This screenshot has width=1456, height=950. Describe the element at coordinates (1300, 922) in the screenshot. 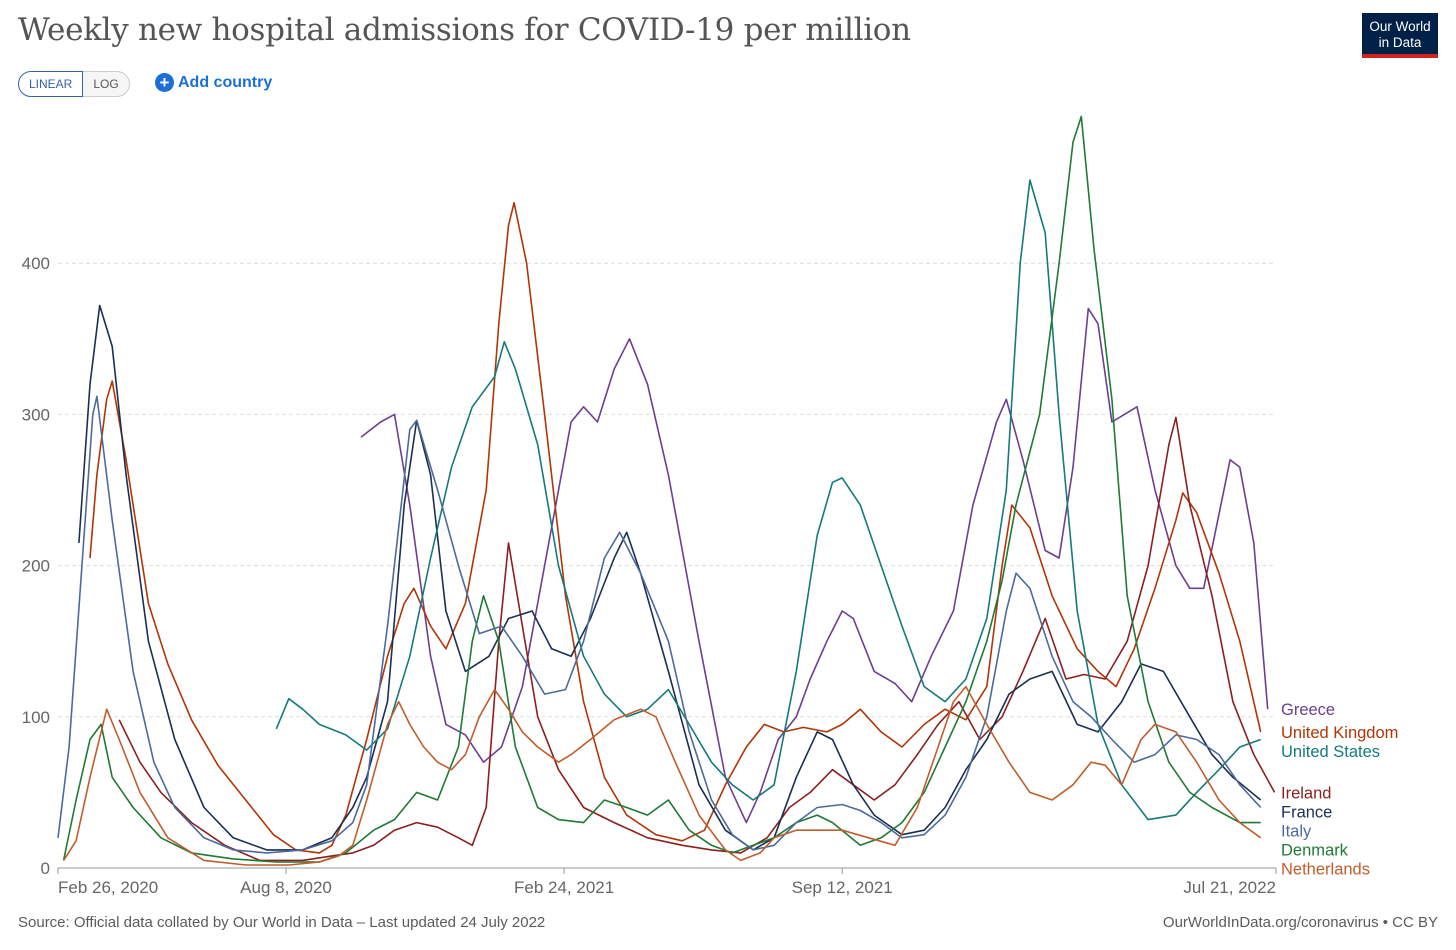

I see `footer-link: OurWorldInData.org/coronavirus • CC BY` at that location.